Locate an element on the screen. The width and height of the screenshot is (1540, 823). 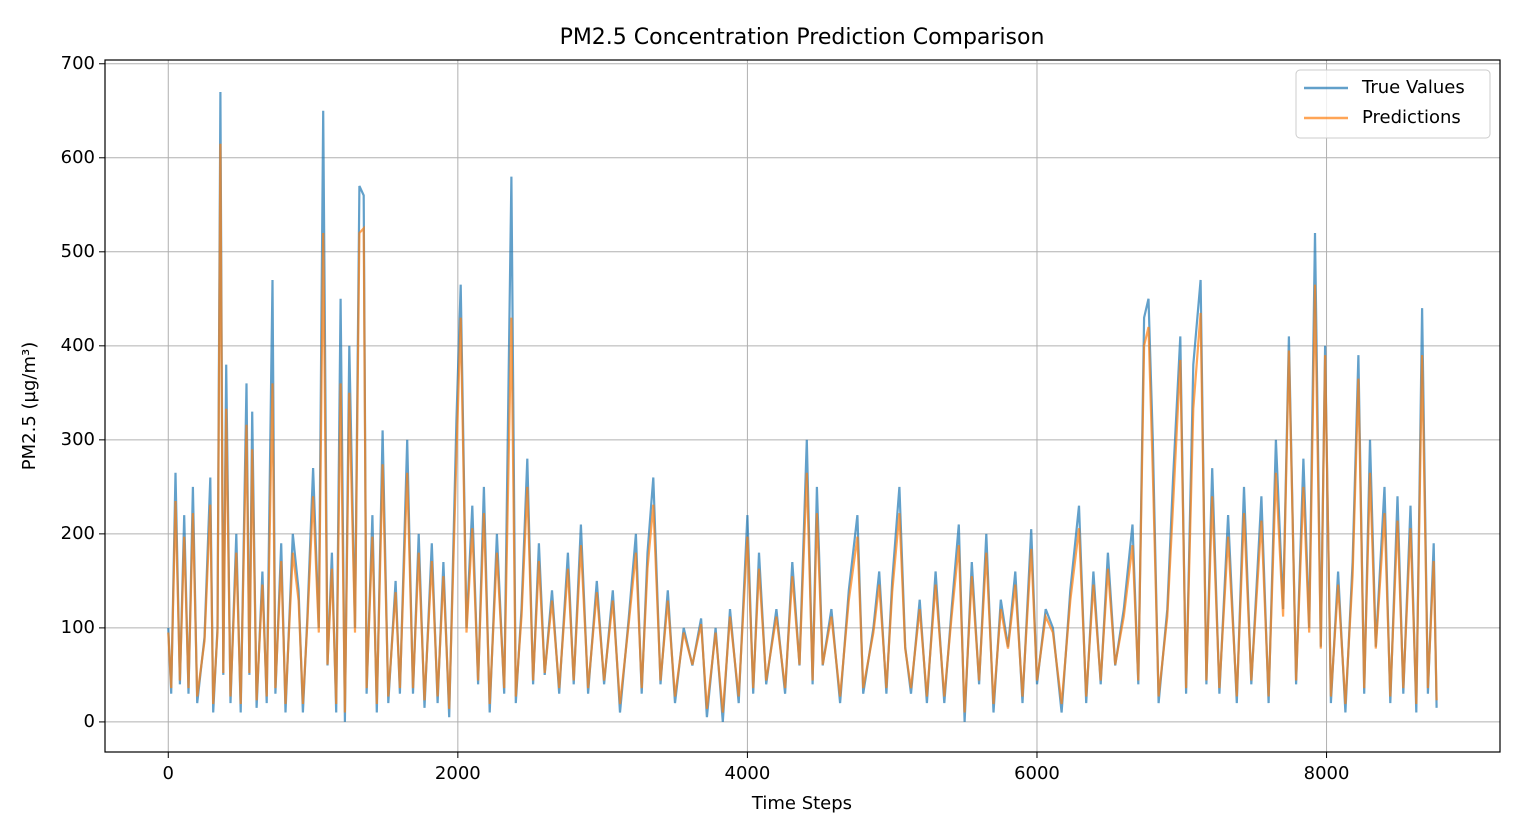
legend-label: Predictions is located at coordinates (1411, 117).